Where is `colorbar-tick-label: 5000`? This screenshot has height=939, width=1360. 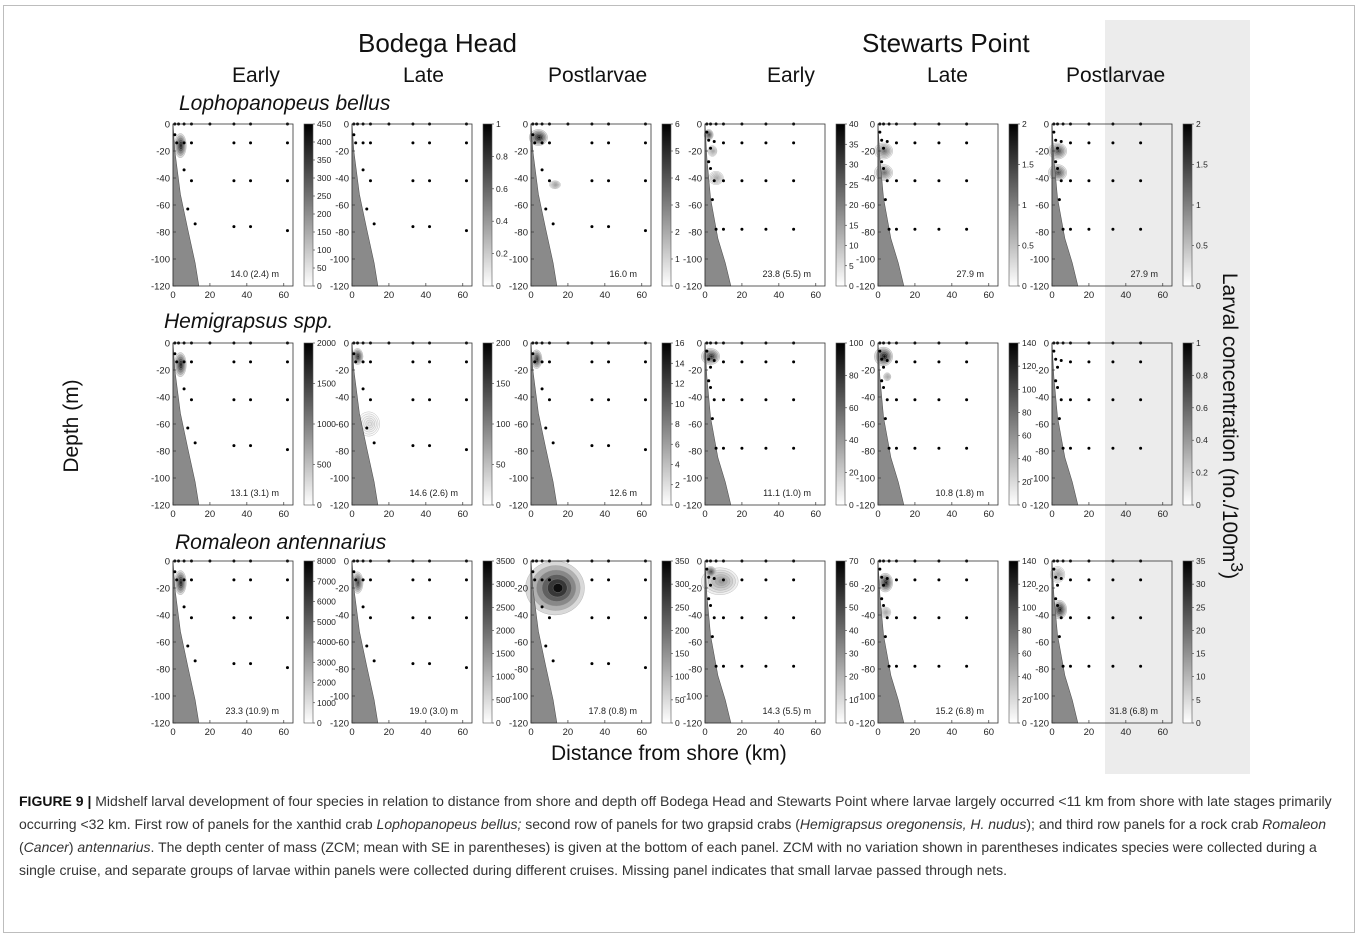 colorbar-tick-label: 5000 is located at coordinates (326, 622).